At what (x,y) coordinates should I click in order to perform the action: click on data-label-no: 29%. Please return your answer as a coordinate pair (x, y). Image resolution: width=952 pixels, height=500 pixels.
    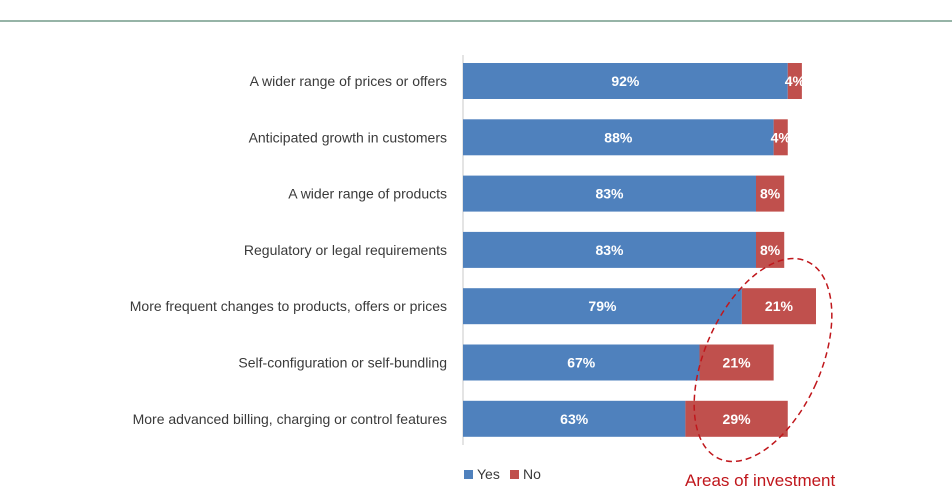
    Looking at the image, I should click on (737, 419).